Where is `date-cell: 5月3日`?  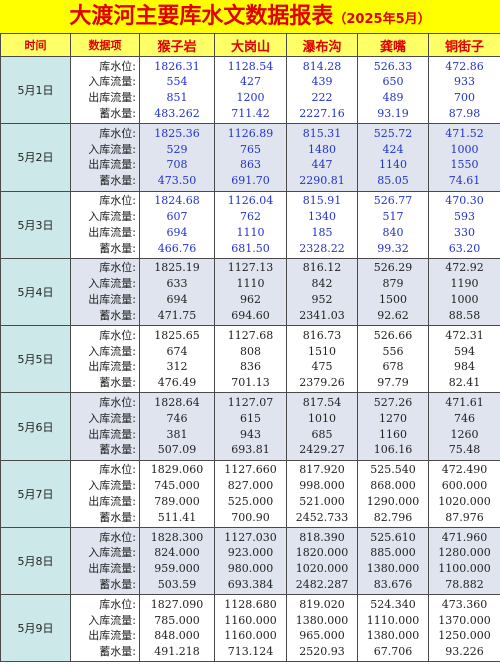
date-cell: 5月3日 is located at coordinates (35, 224).